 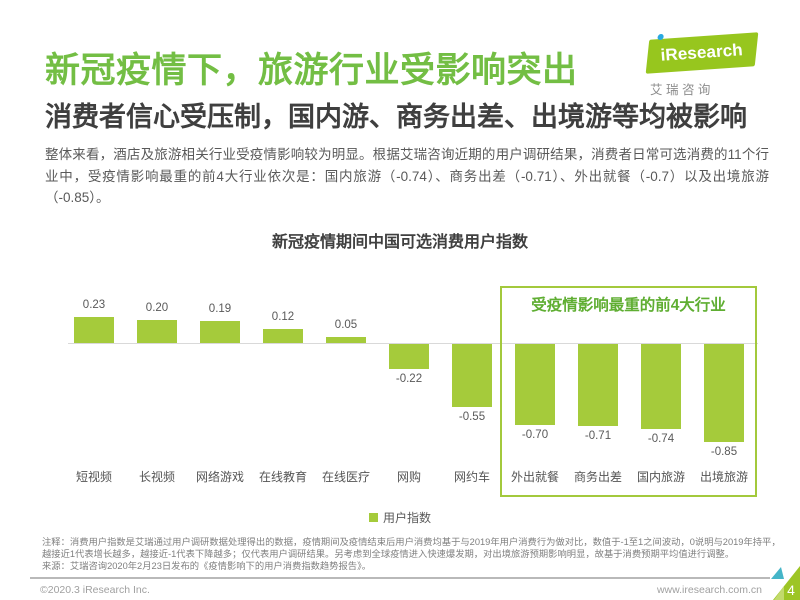 I want to click on corner-green-triangle, so click(x=786, y=583).